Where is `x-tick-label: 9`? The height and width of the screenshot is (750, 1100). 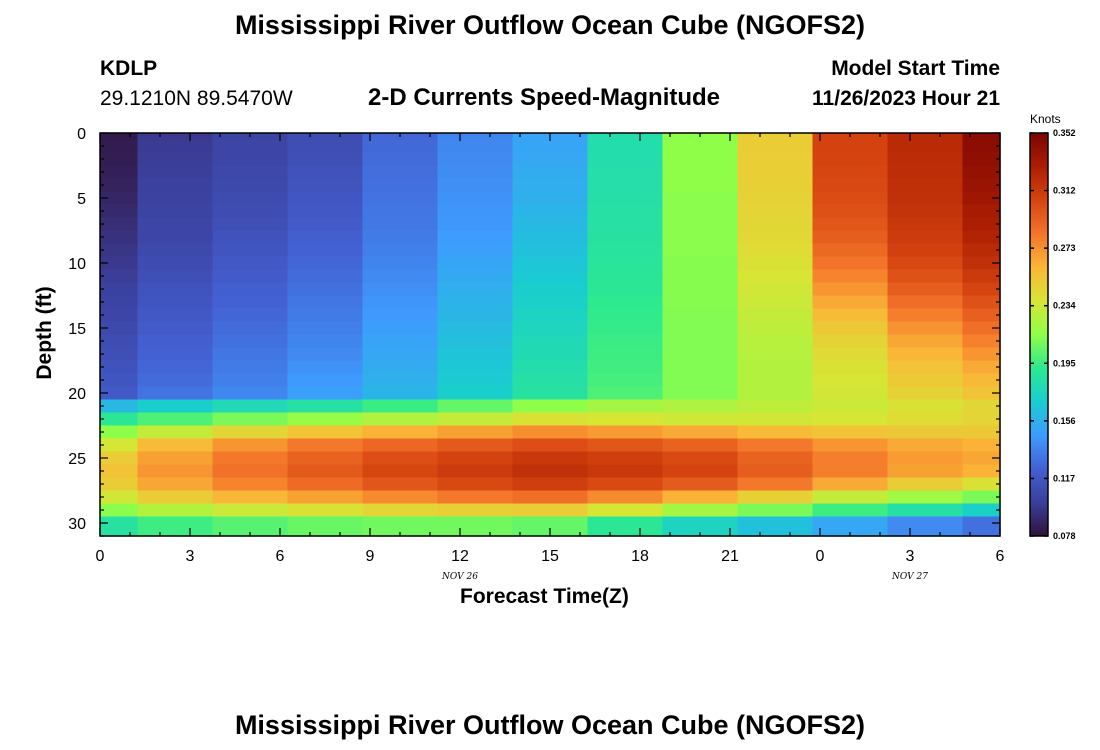
x-tick-label: 9 is located at coordinates (370, 556).